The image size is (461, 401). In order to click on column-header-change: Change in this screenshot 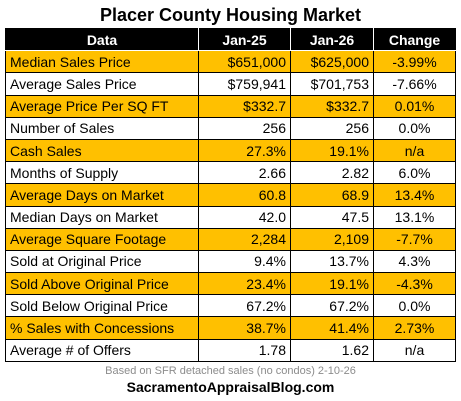, I will do `click(414, 39)`.